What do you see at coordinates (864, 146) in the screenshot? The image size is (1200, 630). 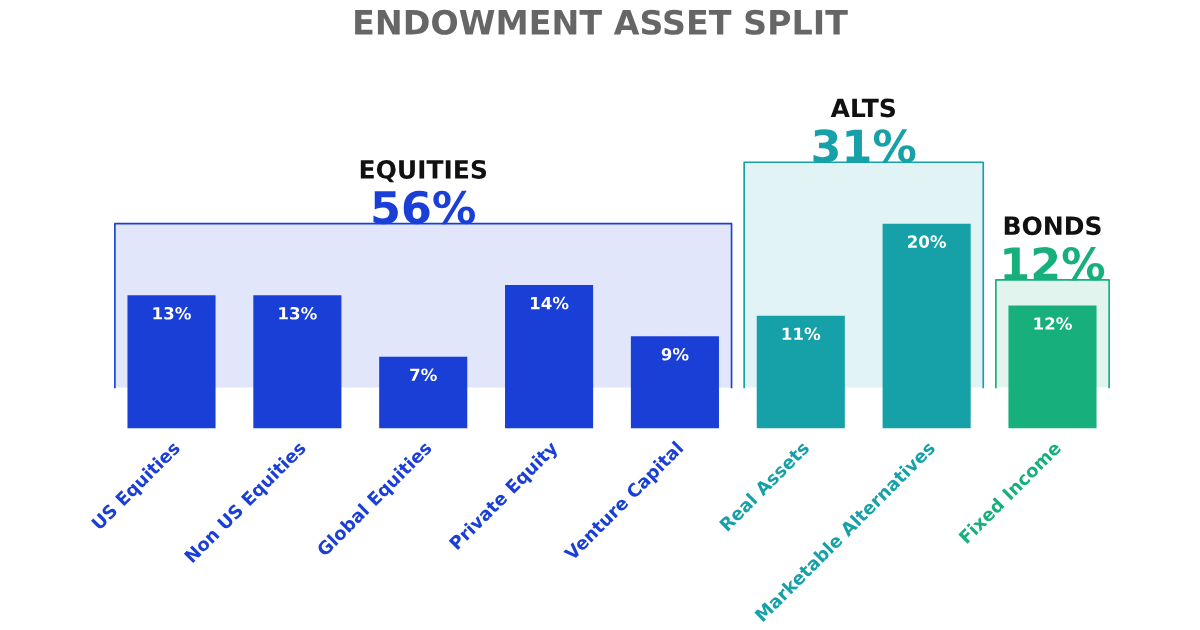 I see `text: 31%` at bounding box center [864, 146].